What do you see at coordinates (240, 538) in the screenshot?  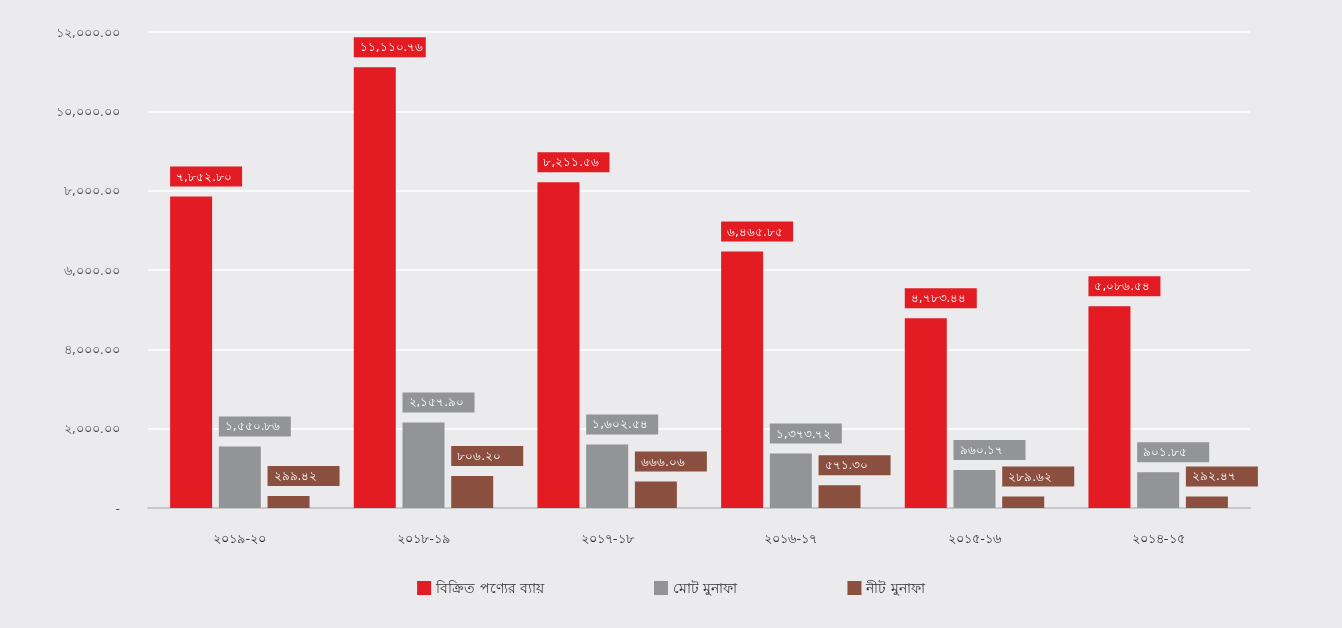 I see `x-tick-label: ২০১৯-২০` at bounding box center [240, 538].